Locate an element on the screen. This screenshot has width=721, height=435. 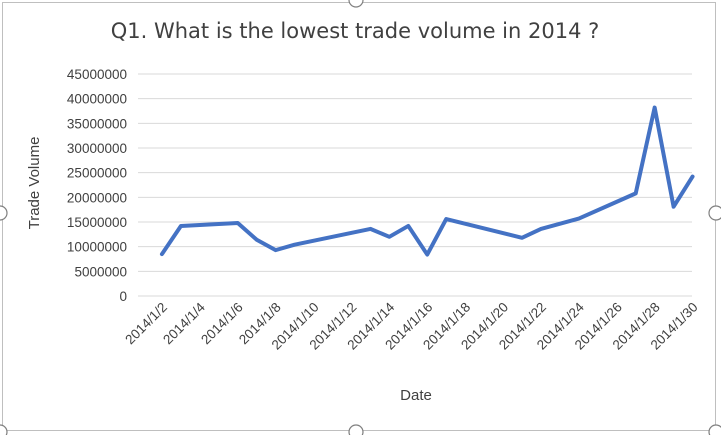
y-tick-label: 15000000 is located at coordinates (97, 222).